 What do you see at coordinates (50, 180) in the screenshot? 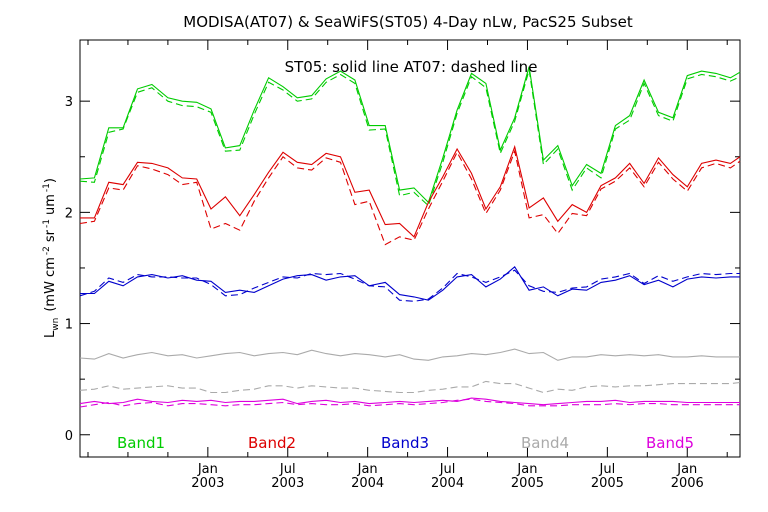
I see `y-axis-label-close: )` at bounding box center [50, 180].